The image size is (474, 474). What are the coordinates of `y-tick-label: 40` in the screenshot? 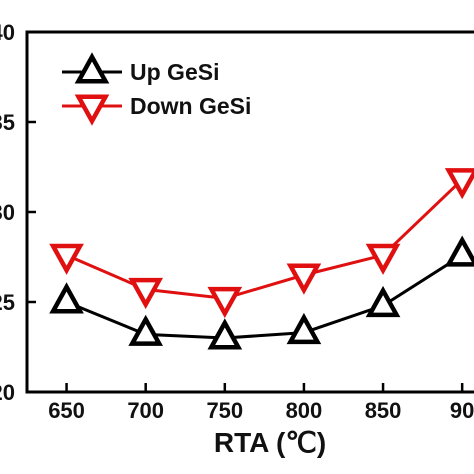 It's located at (7, 32).